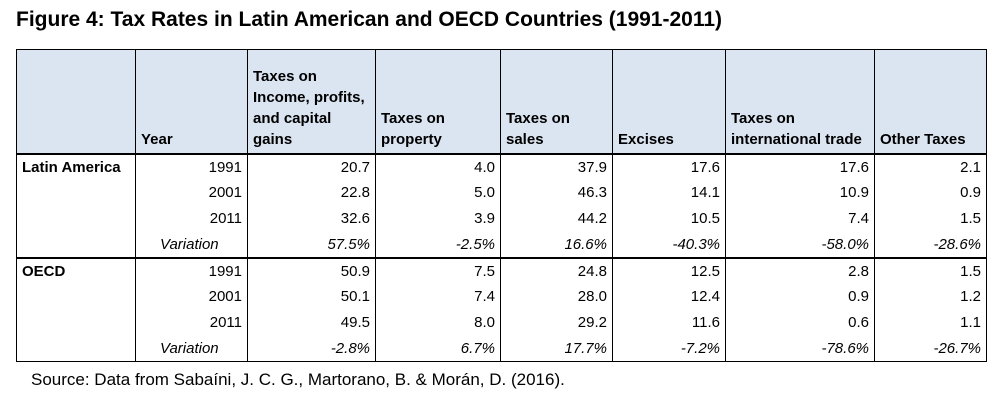  I want to click on value-cell: 24.8, so click(556, 270).